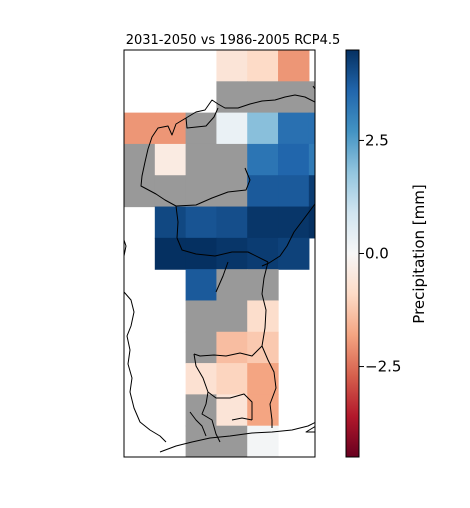 This screenshot has height=508, width=470. What do you see at coordinates (383, 367) in the screenshot?
I see `colorbar-tick-label: −2.5` at bounding box center [383, 367].